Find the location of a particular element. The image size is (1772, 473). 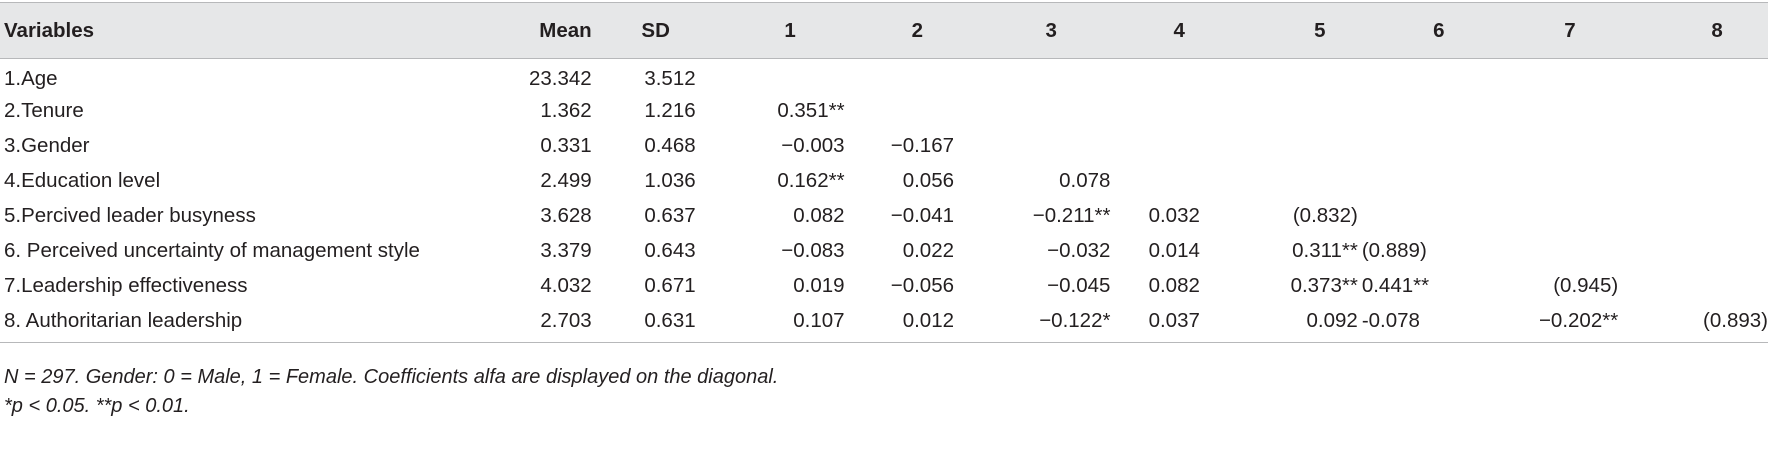

cell-c3: −0.032 is located at coordinates (1079, 250).